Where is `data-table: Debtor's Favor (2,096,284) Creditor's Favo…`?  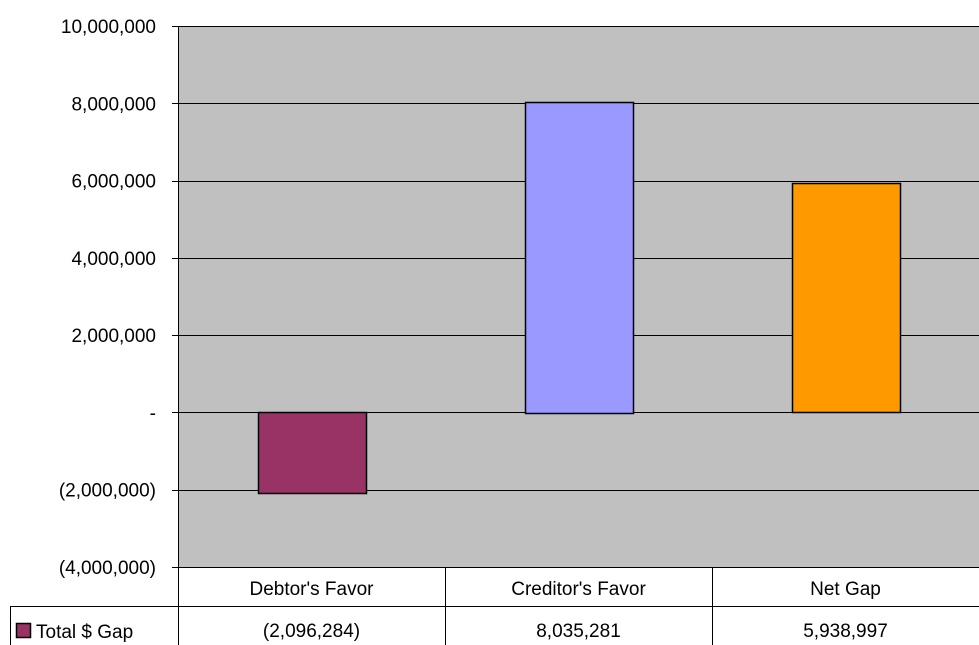 data-table: Debtor's Favor (2,096,284) Creditor's Favo… is located at coordinates (494, 606).